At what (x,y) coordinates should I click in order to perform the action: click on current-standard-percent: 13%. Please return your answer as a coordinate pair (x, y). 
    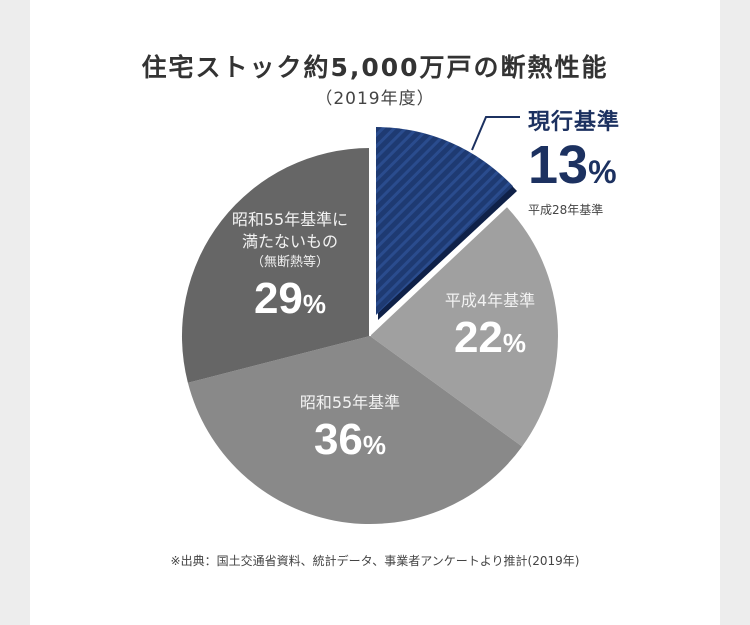
    Looking at the image, I should click on (572, 165).